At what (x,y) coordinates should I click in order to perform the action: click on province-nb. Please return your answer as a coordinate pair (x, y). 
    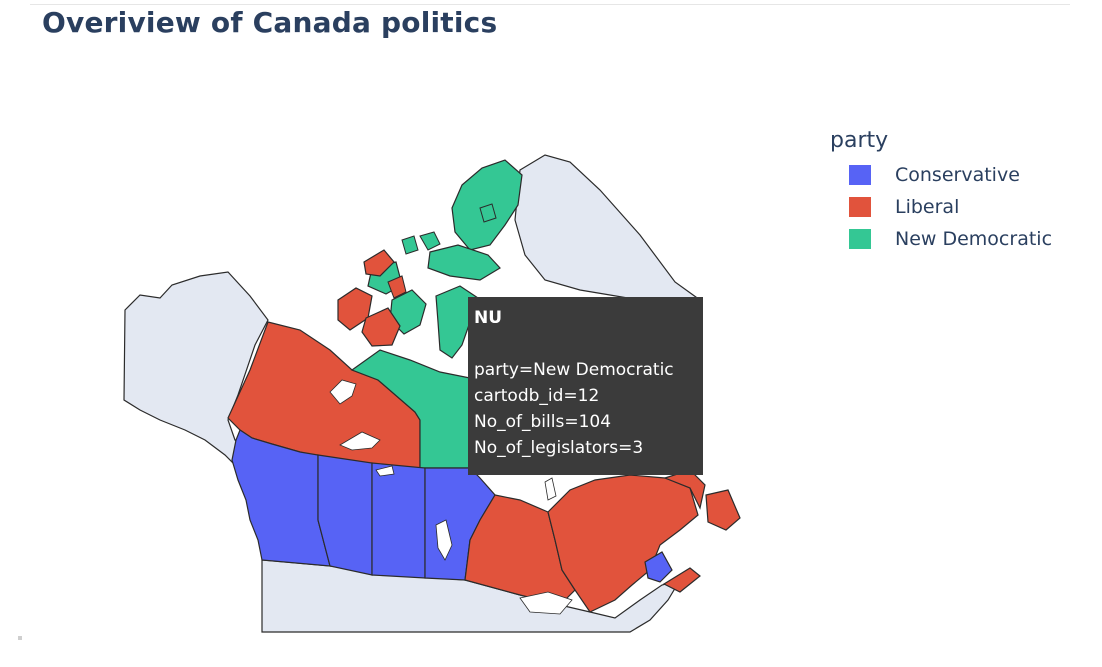
    Looking at the image, I should click on (658, 567).